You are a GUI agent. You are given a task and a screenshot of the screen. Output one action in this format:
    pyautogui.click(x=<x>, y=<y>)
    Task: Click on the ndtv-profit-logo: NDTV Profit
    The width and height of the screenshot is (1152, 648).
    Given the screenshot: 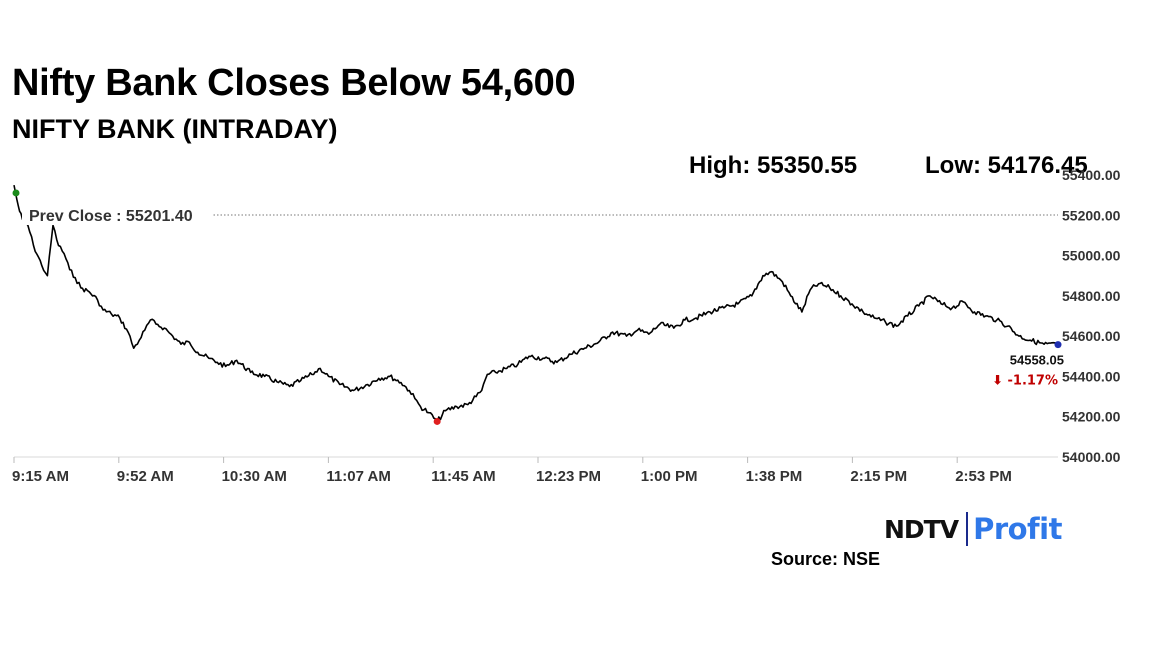 What is the action you would take?
    pyautogui.click(x=973, y=529)
    